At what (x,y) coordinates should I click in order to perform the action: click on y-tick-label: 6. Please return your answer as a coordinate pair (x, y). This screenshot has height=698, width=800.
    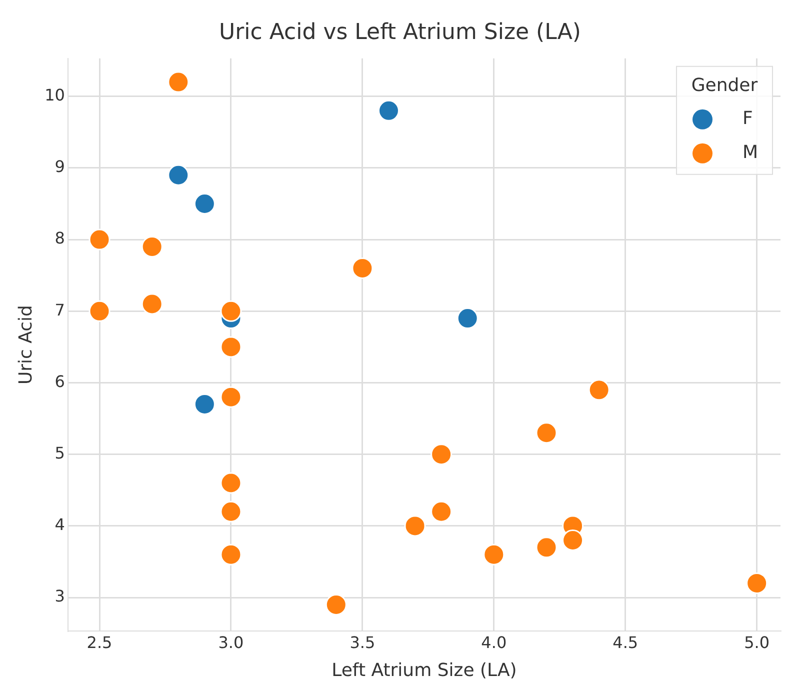
    Looking at the image, I should click on (59, 381).